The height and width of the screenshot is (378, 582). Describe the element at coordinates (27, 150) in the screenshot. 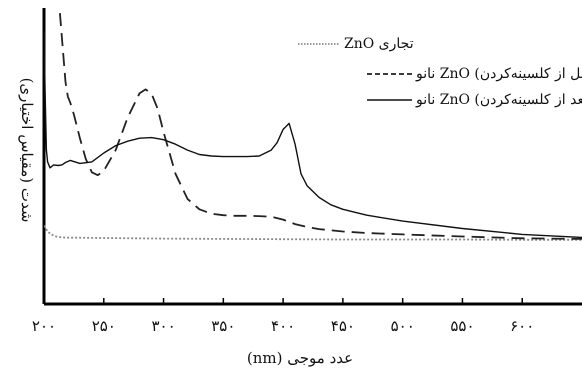

I see `y-axis-title: شدت (مقیاس اختیاری)` at that location.